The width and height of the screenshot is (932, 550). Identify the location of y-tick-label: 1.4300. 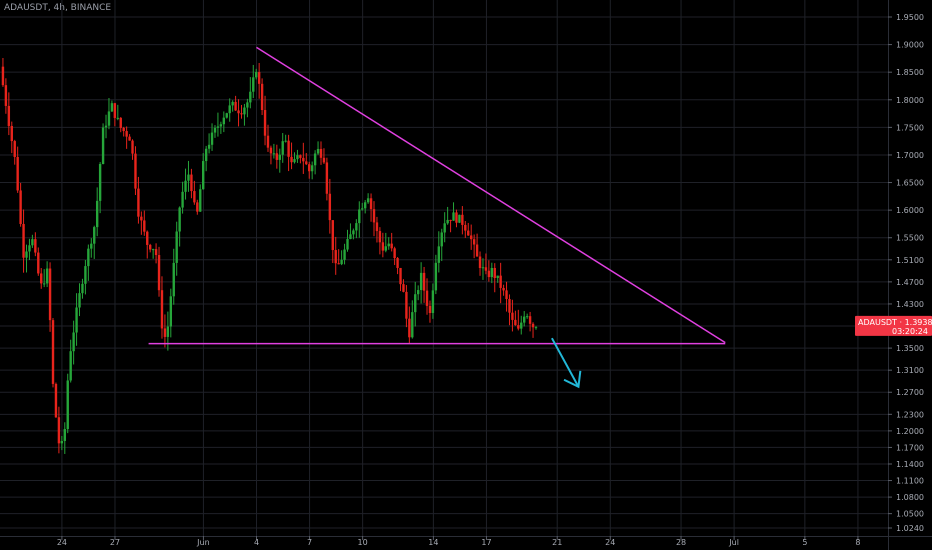
(910, 304).